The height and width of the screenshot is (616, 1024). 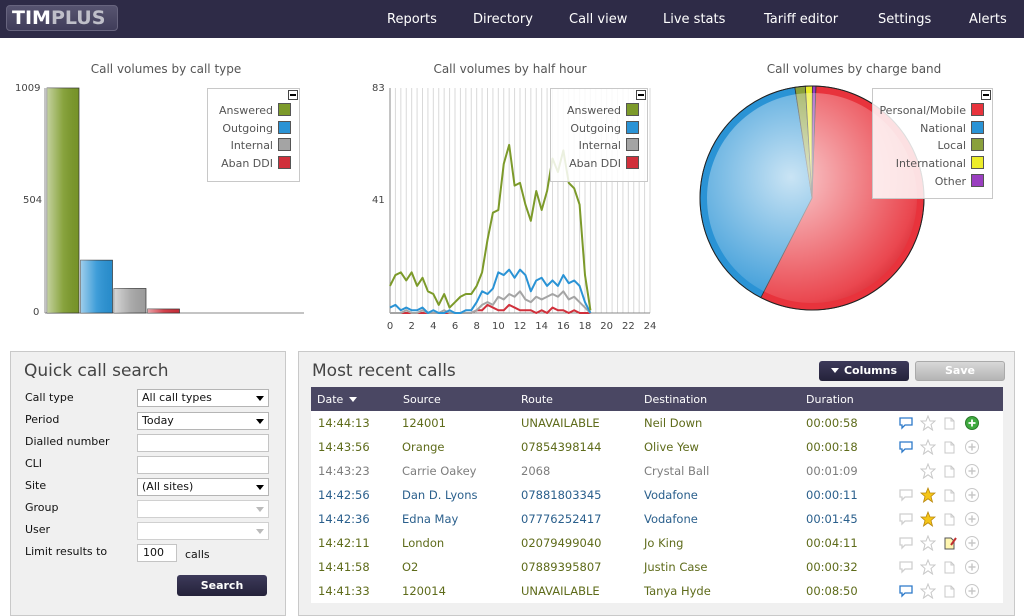 I want to click on column-header-destination: Destination, so click(x=676, y=399).